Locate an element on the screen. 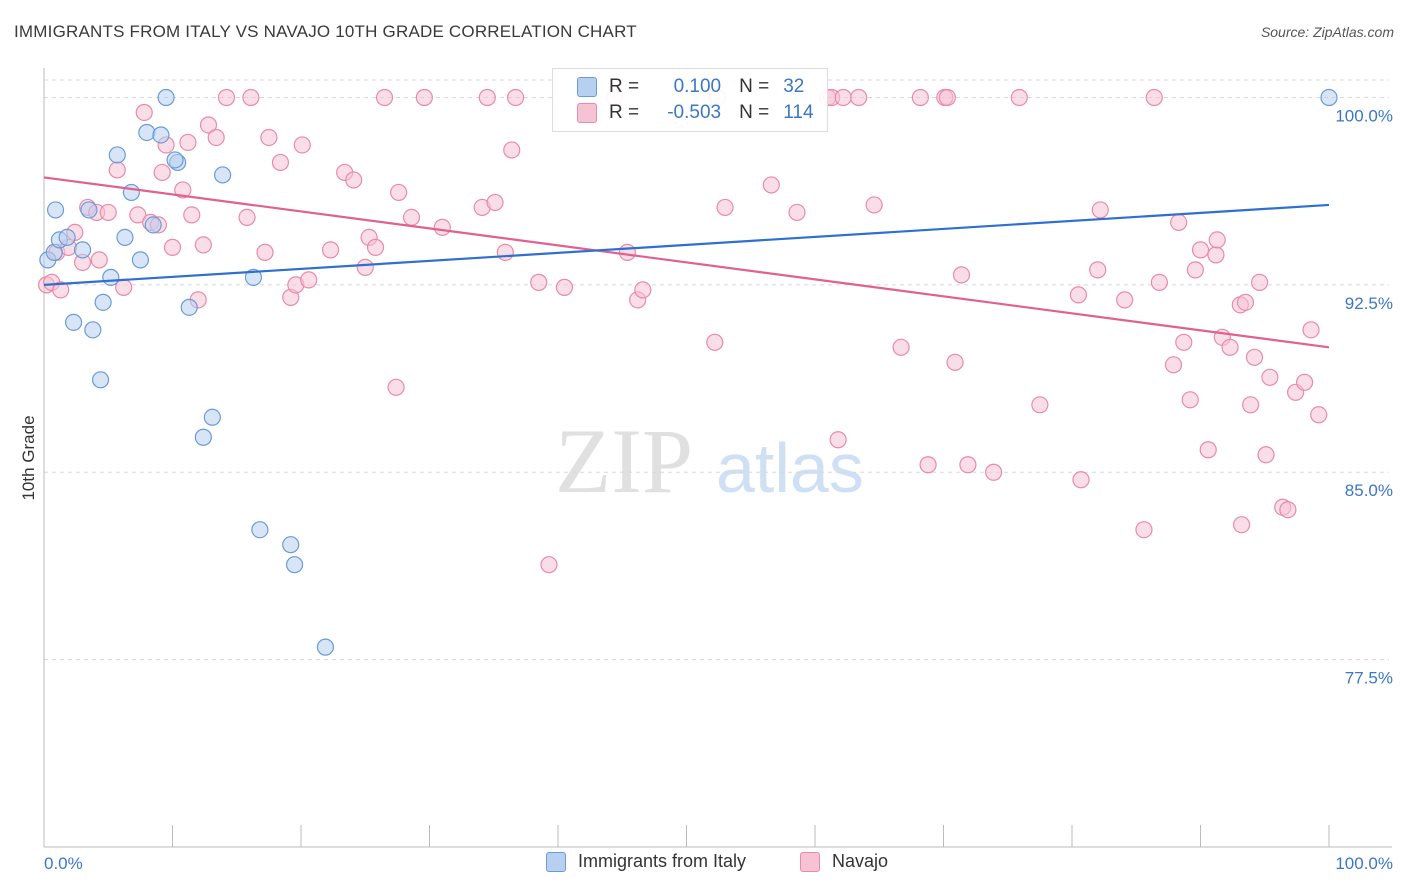 The image size is (1406, 892). legend-row-navajo: R = -0.503 N = 114 is located at coordinates (695, 113).